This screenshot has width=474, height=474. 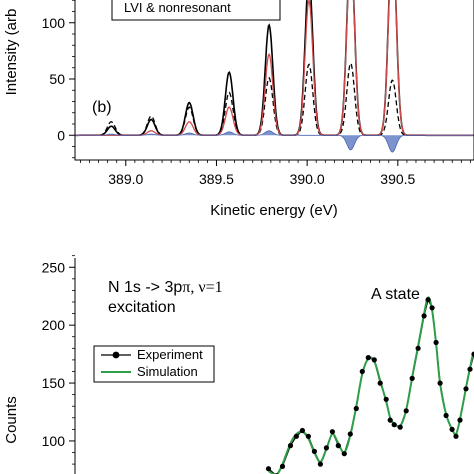 I want to click on top-legend-entry: LVI & nonresonant, so click(x=177, y=7).